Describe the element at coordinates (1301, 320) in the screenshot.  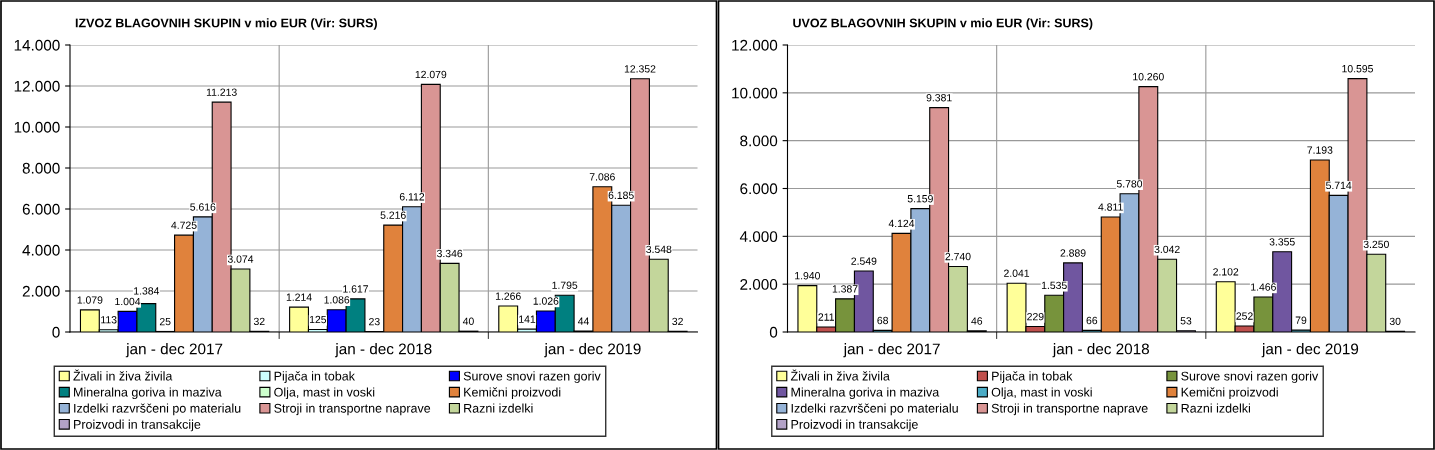
I see `data-label: 79` at that location.